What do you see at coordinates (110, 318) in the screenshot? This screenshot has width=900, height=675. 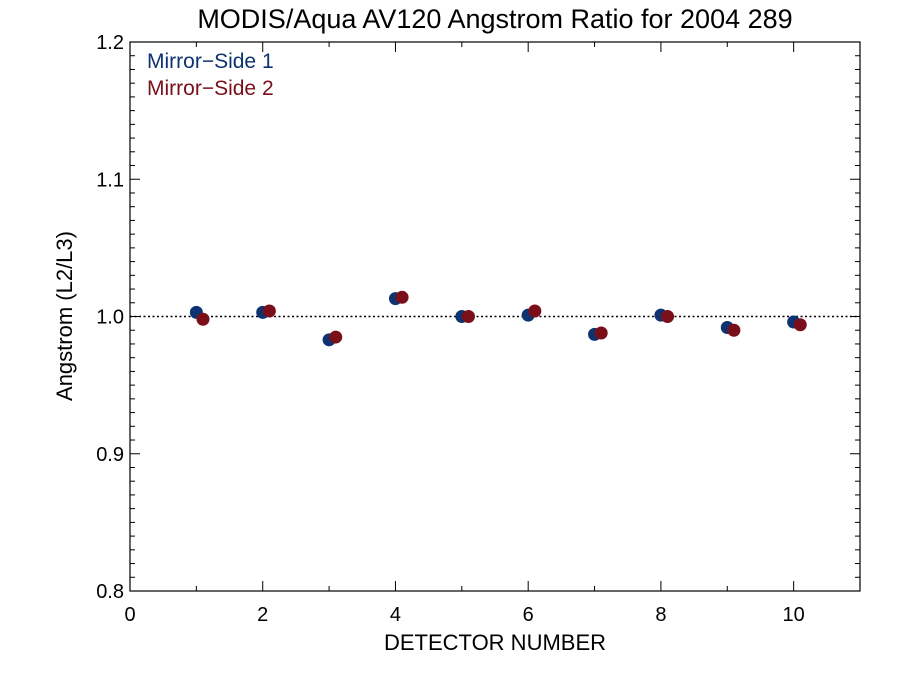 I see `y-tick-label: 1.0` at bounding box center [110, 318].